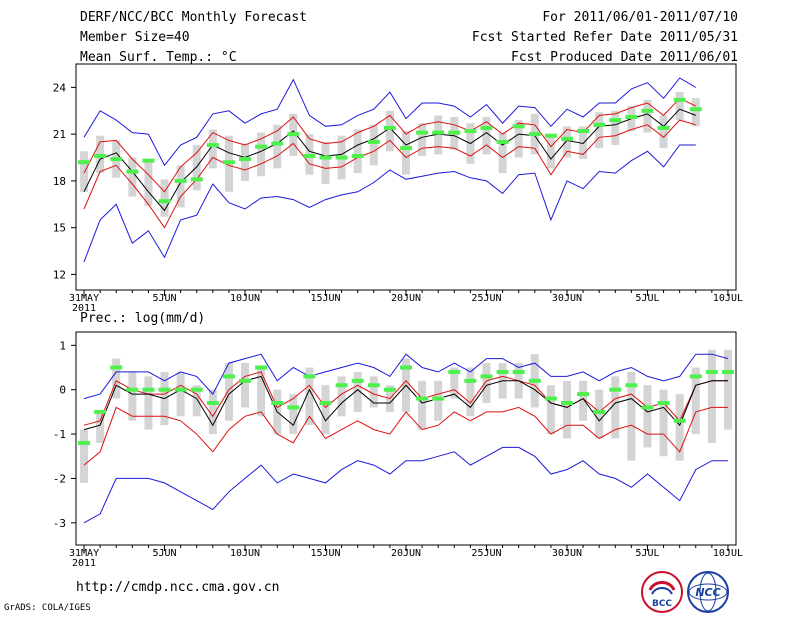  What do you see at coordinates (640, 17) in the screenshot?
I see `header-period: For 2011/06/01-2011/07/10` at bounding box center [640, 17].